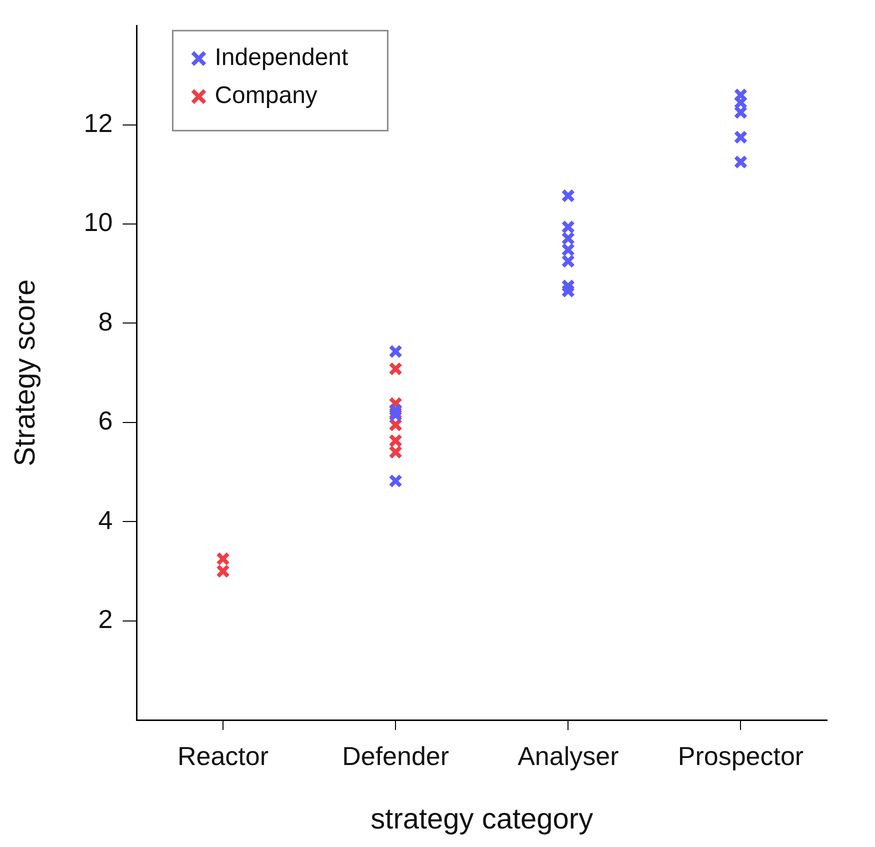 The width and height of the screenshot is (875, 847). Describe the element at coordinates (266, 96) in the screenshot. I see `legend-label: Company` at that location.